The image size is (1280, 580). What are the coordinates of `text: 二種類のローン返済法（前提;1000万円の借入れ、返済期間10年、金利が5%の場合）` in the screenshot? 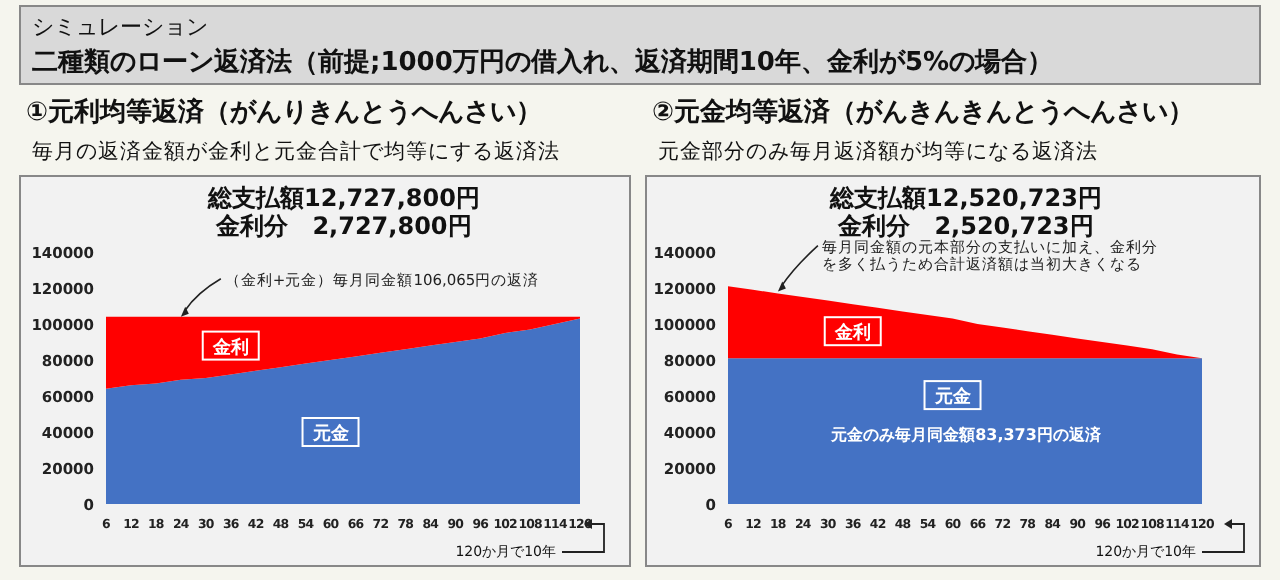 It's located at (543, 62).